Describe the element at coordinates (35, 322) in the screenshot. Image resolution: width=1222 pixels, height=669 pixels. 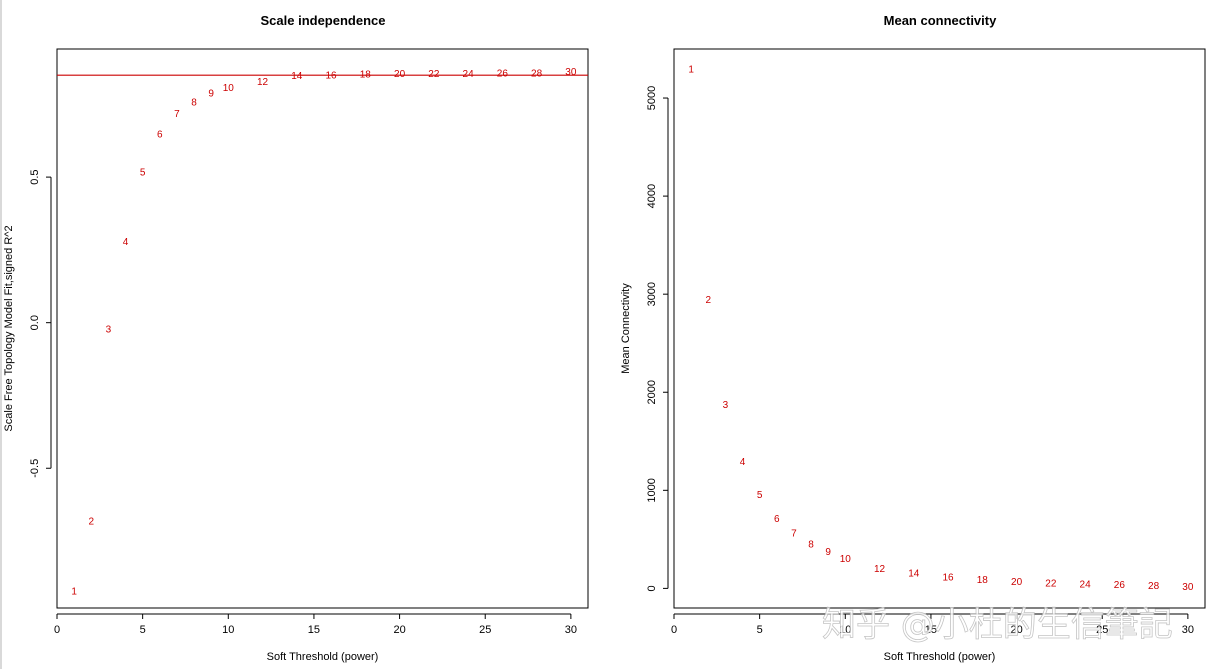
I see `y-tick-label: 0.0` at that location.